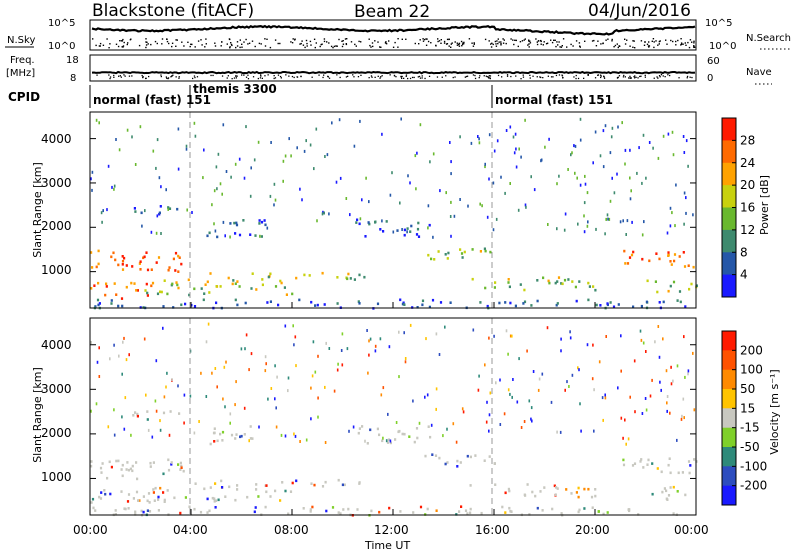 This screenshot has width=800, height=558. Describe the element at coordinates (747, 408) in the screenshot. I see `colorbar-tick-label: 15` at that location.